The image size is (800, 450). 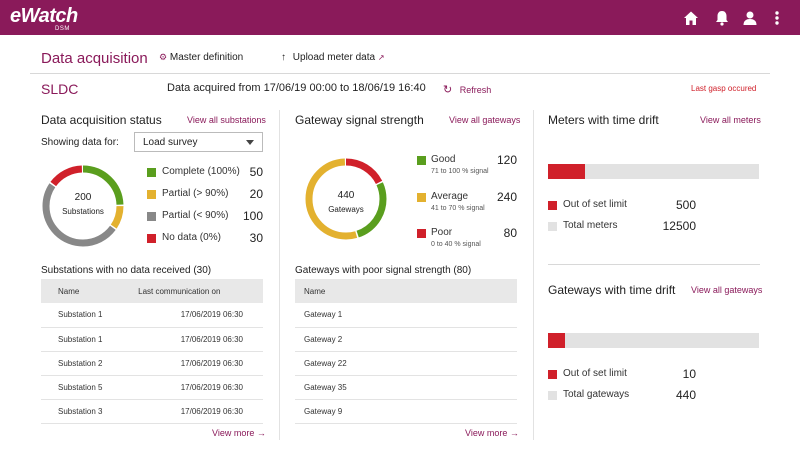 I want to click on view-more-substations-link: View more →, so click(x=239, y=433).